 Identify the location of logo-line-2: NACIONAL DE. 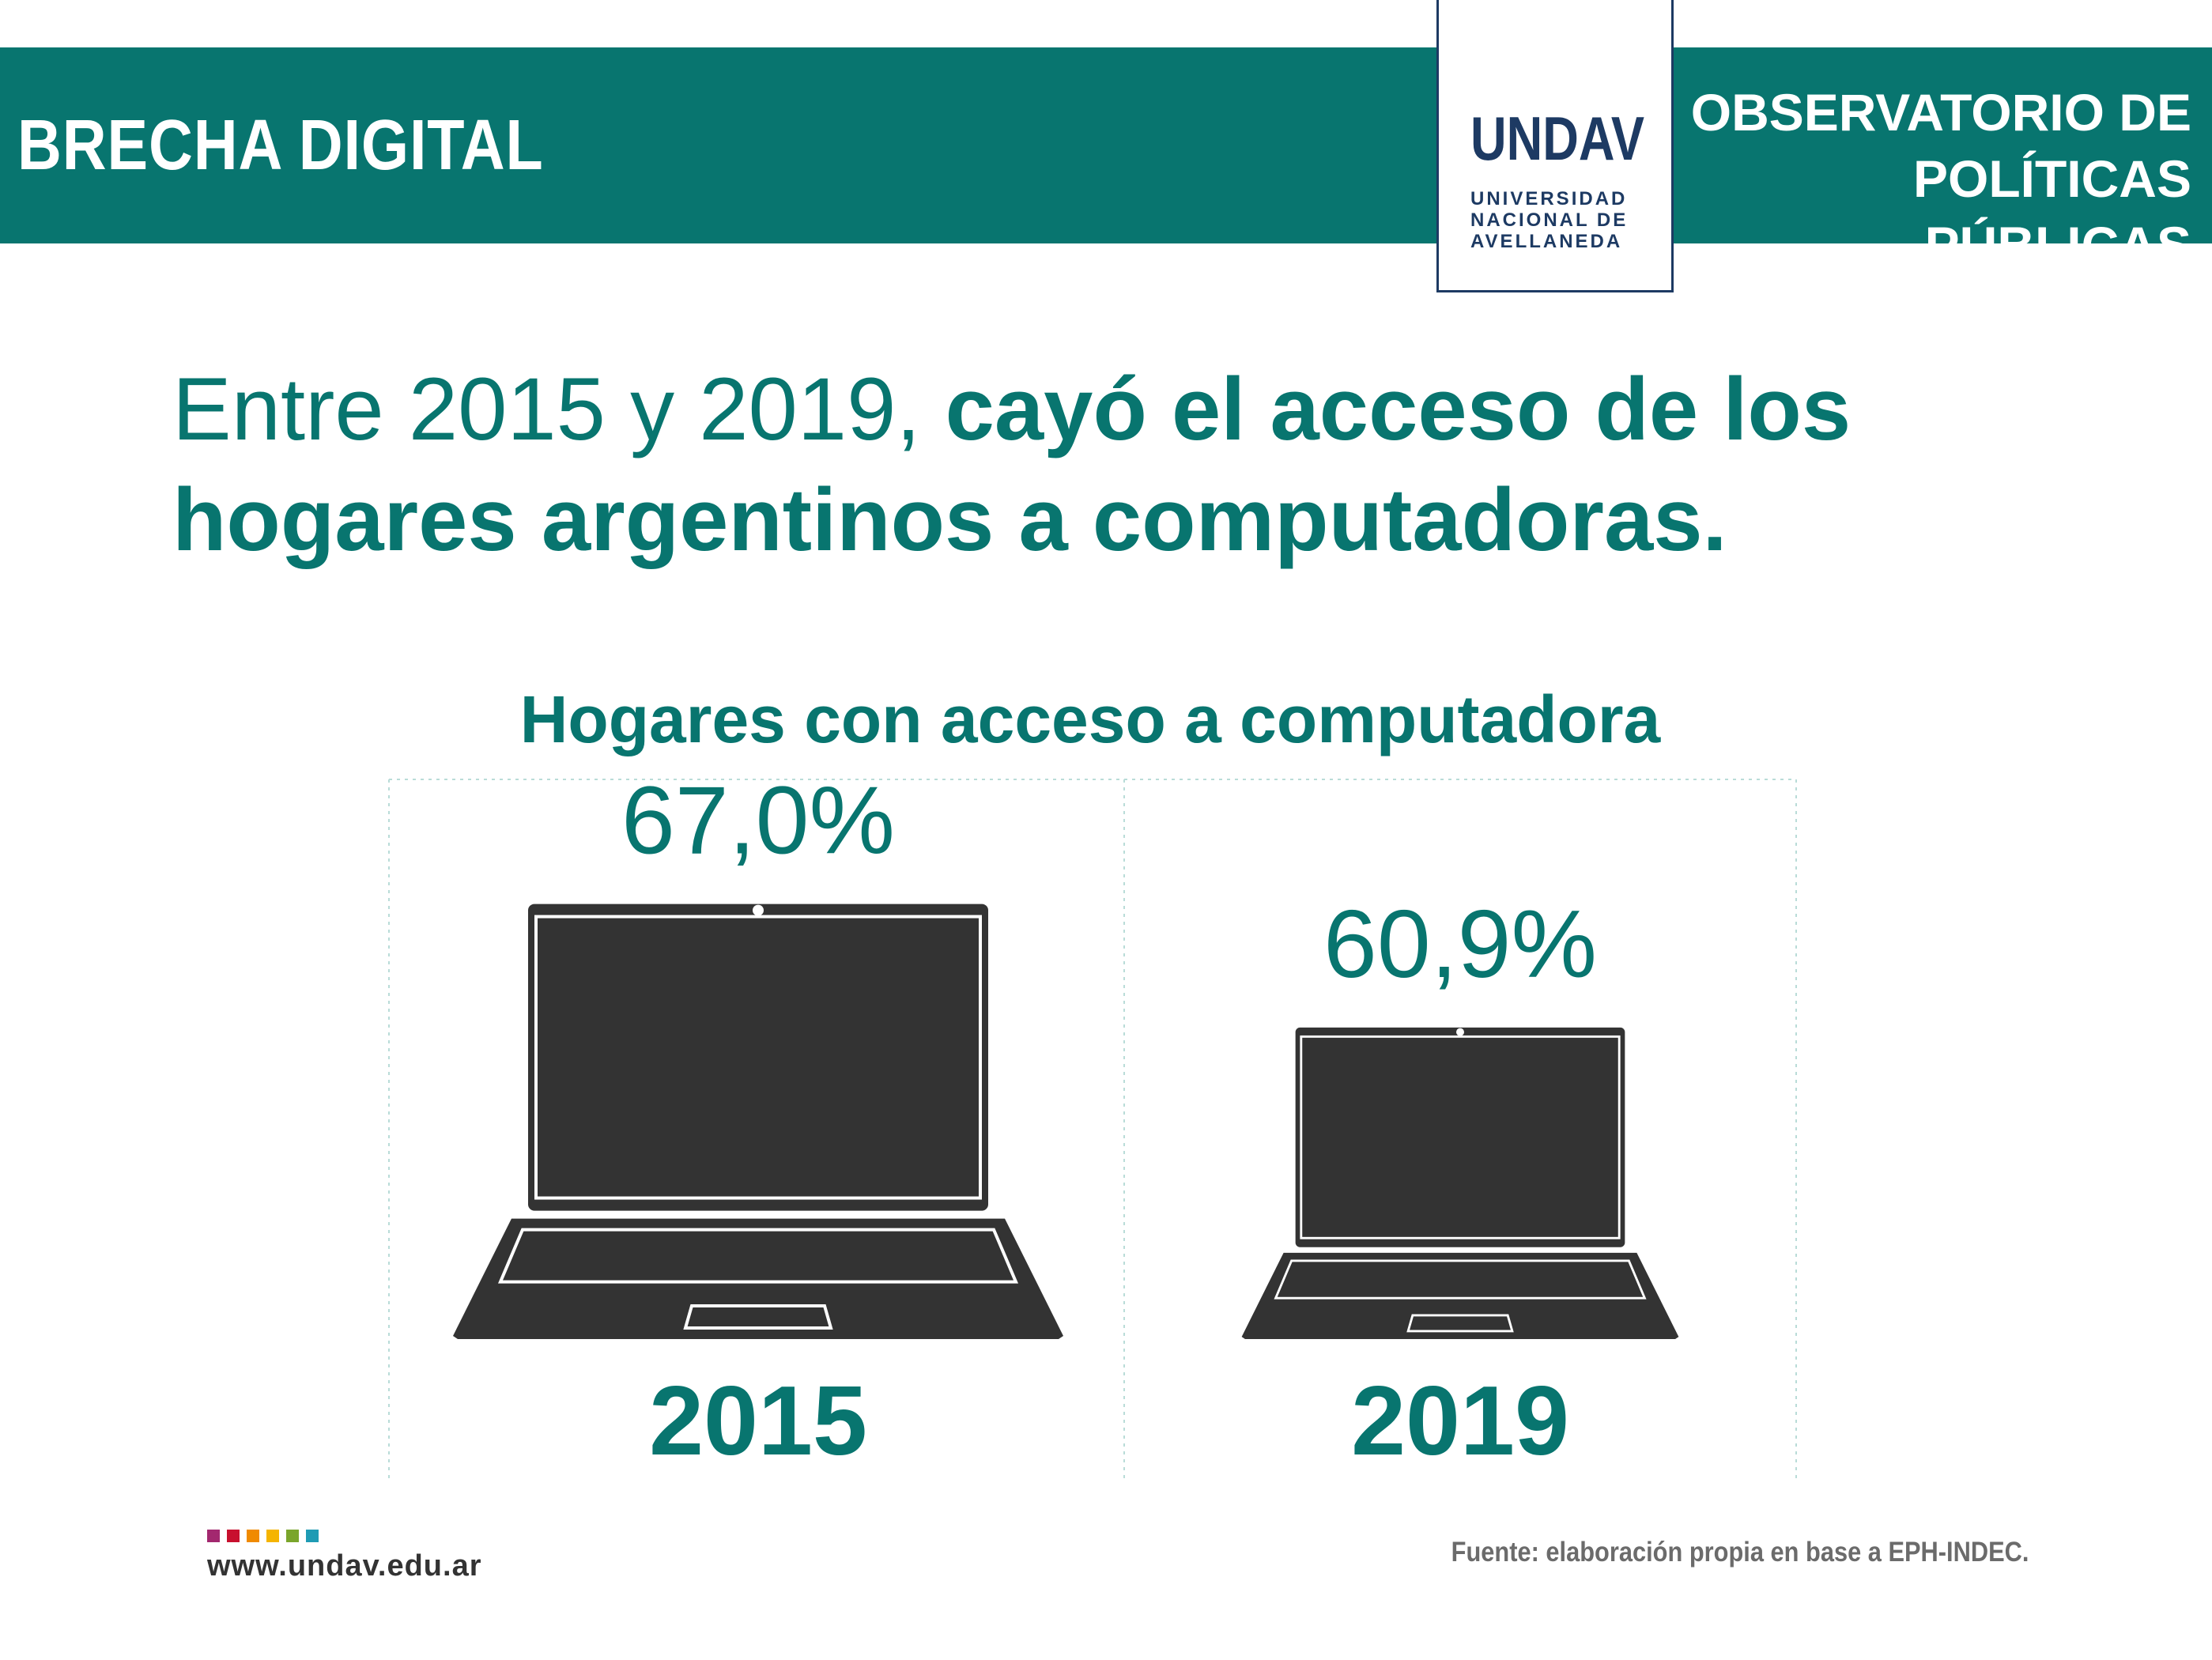
(1549, 220).